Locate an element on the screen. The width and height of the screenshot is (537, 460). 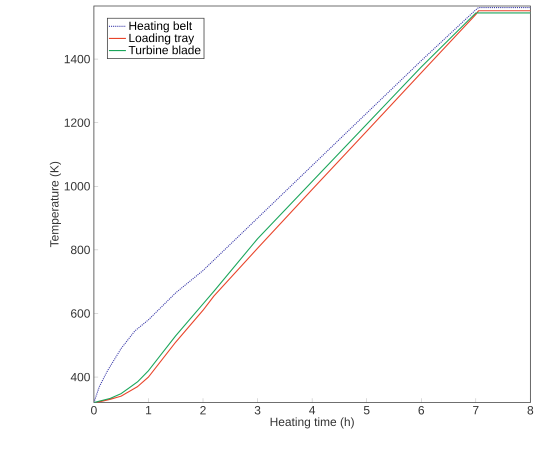
y-tick-label: 1200 is located at coordinates (77, 122).